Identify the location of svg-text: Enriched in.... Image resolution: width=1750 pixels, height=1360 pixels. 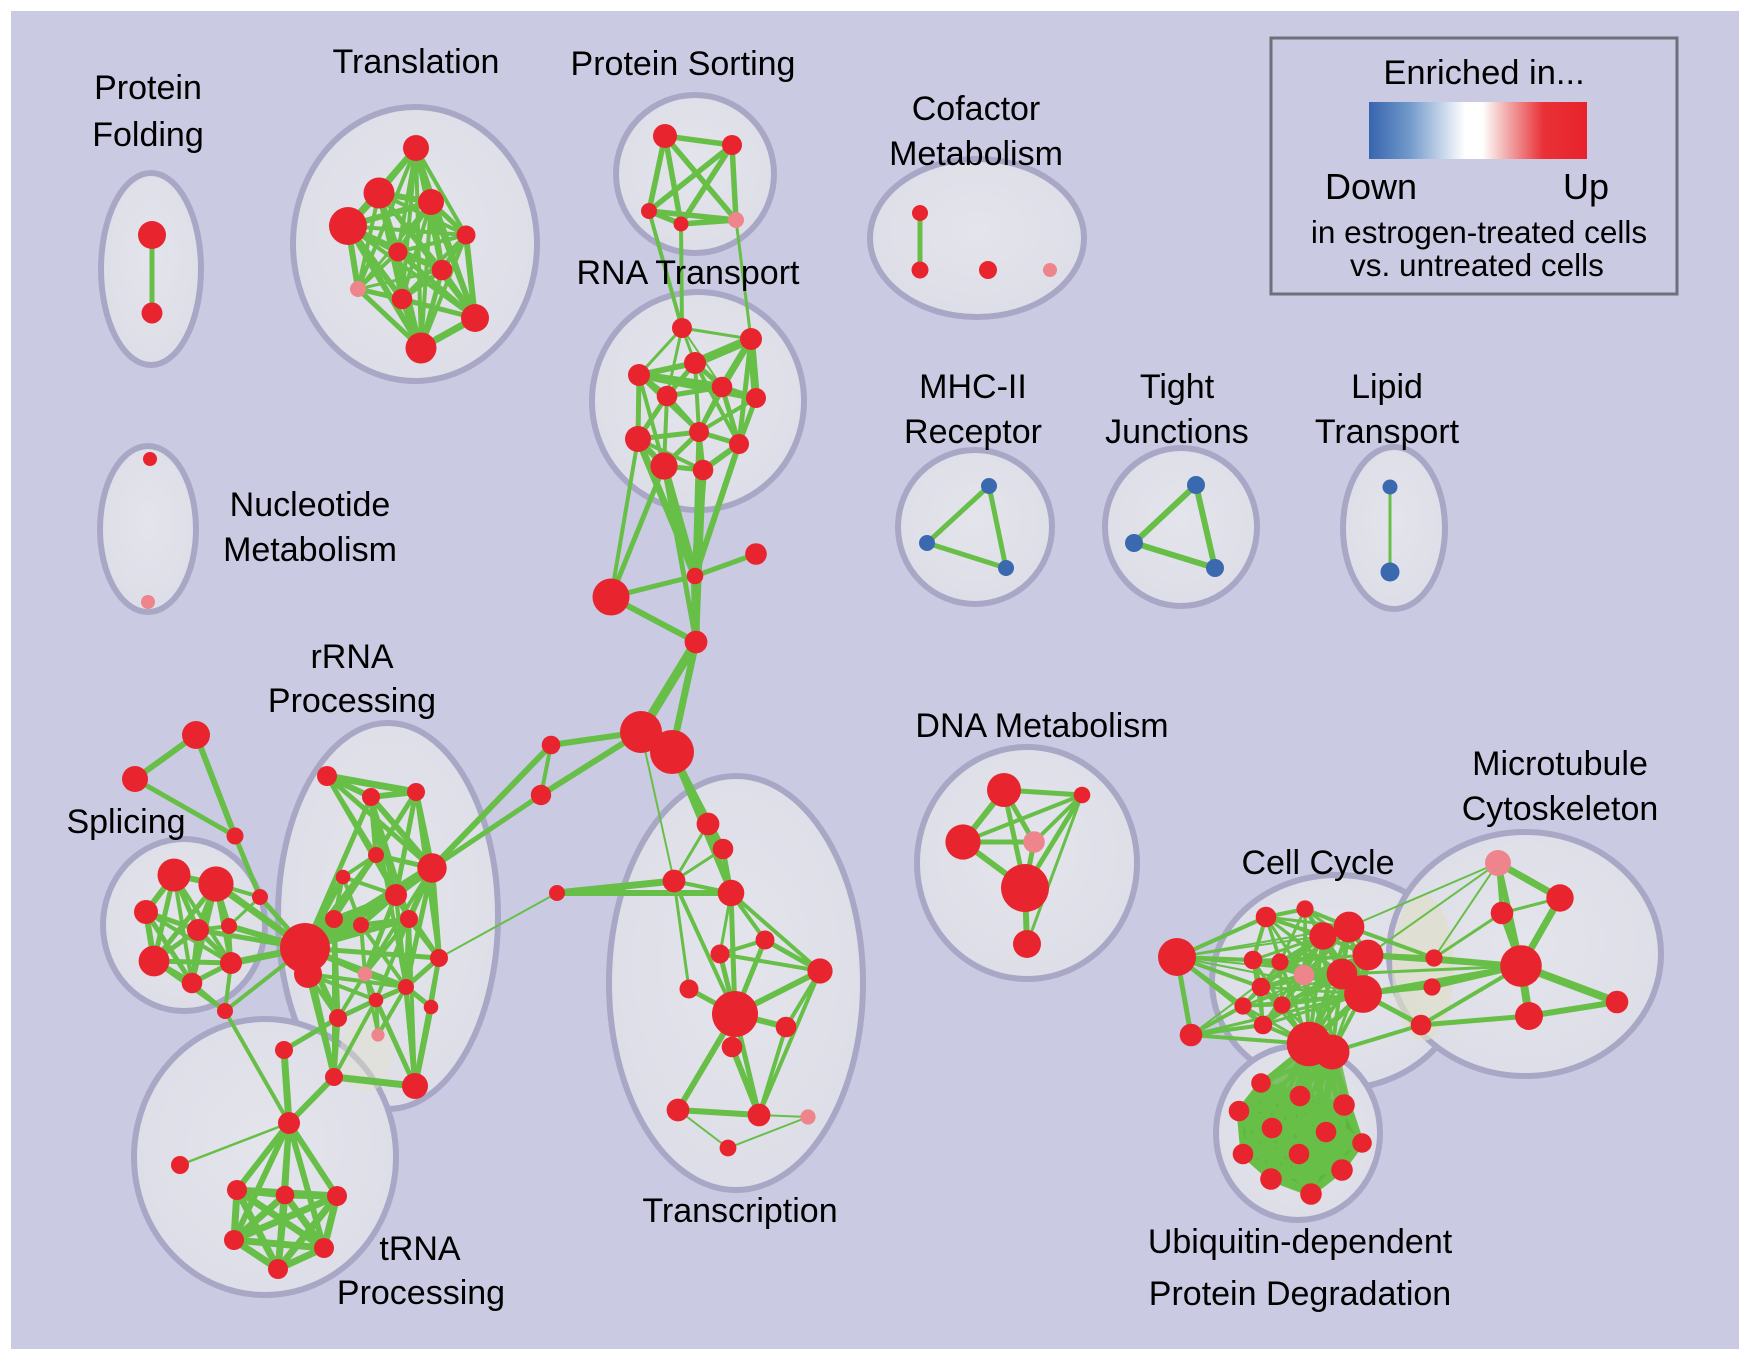
(1483, 73).